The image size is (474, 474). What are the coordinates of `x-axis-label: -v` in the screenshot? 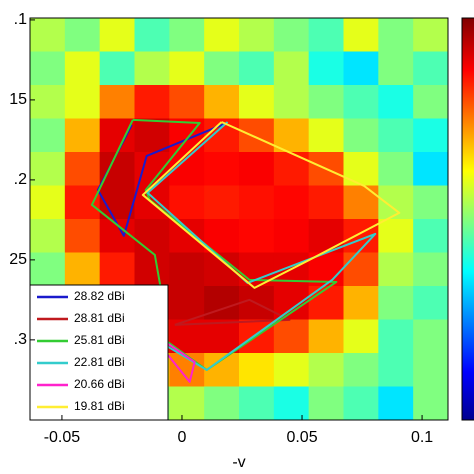 It's located at (238, 462).